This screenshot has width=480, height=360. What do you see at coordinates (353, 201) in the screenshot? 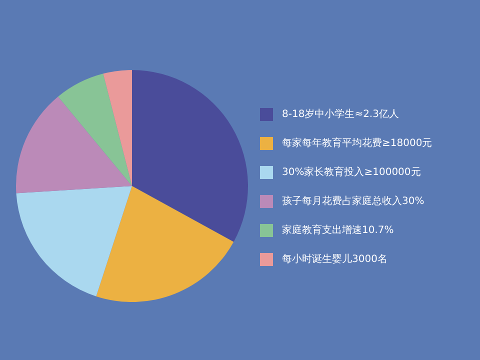
I see `legend-label: 孩子每月花费占家庭总收入30%` at bounding box center [353, 201].